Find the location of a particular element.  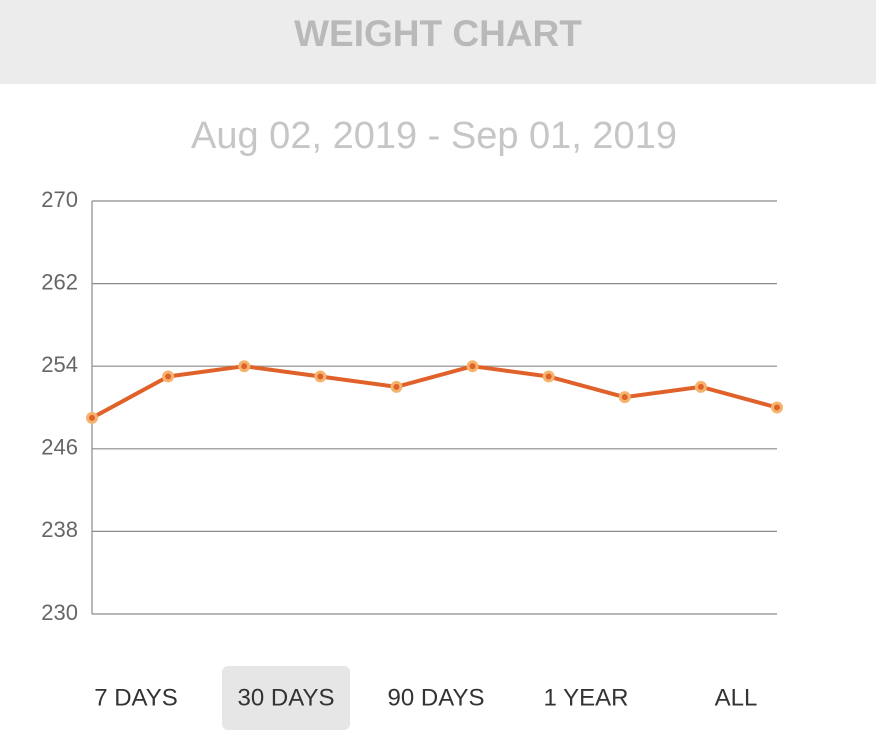

tab-label: 90 DAYS is located at coordinates (436, 697).